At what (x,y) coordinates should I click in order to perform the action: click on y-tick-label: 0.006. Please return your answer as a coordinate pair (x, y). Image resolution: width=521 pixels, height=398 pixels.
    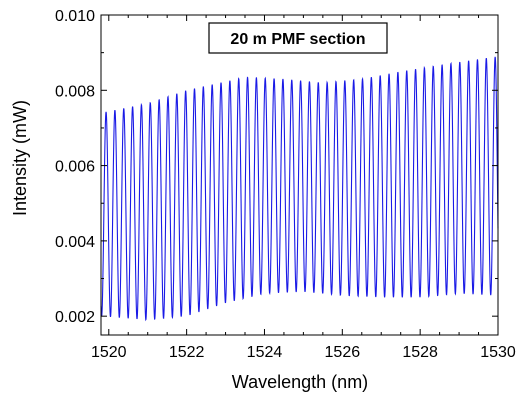
    Looking at the image, I should click on (75, 167).